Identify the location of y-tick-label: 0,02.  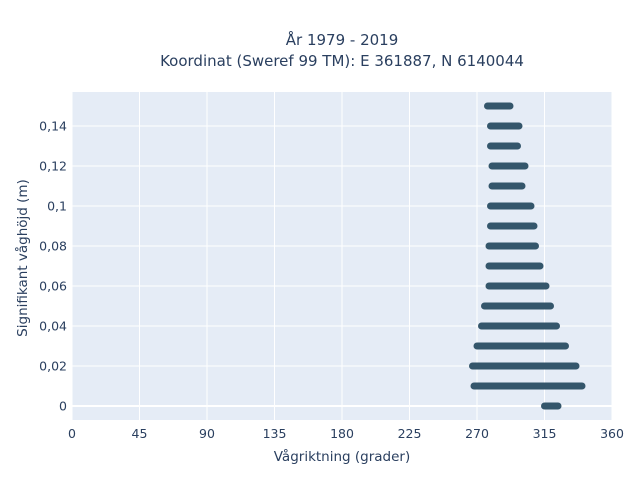
(53, 366).